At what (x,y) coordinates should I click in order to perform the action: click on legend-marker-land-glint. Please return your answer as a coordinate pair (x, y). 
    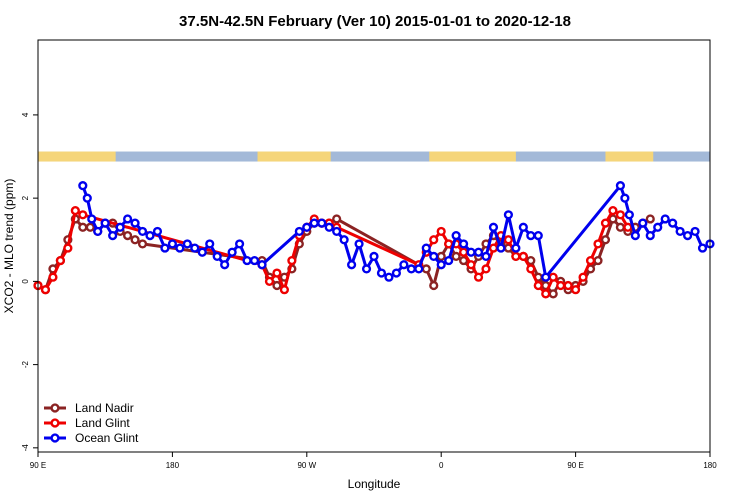
    Looking at the image, I should click on (55, 423).